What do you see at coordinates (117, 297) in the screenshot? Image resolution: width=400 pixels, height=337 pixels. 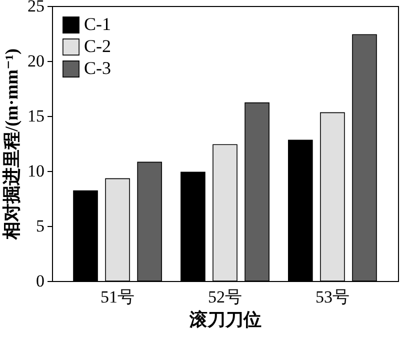 I see `x-tick-label: 51号` at bounding box center [117, 297].